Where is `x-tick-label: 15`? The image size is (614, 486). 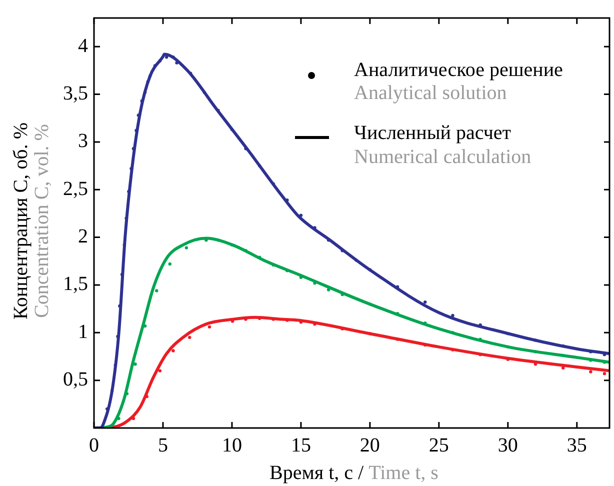 x-tick-label: 15 is located at coordinates (300, 445).